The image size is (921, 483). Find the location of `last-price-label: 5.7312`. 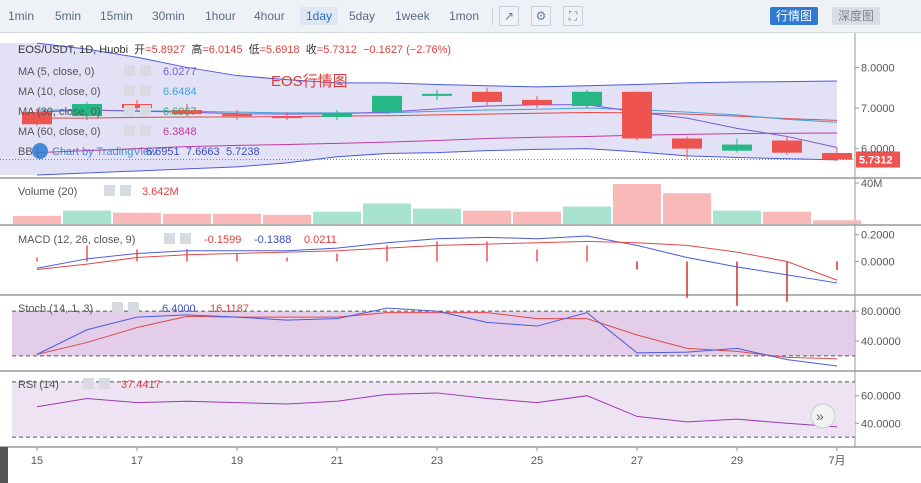

last-price-label: 5.7312 is located at coordinates (876, 161).